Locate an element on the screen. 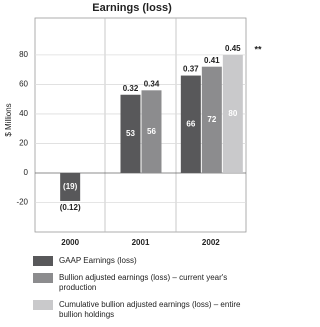  bar-value-label: (19) is located at coordinates (70, 186).